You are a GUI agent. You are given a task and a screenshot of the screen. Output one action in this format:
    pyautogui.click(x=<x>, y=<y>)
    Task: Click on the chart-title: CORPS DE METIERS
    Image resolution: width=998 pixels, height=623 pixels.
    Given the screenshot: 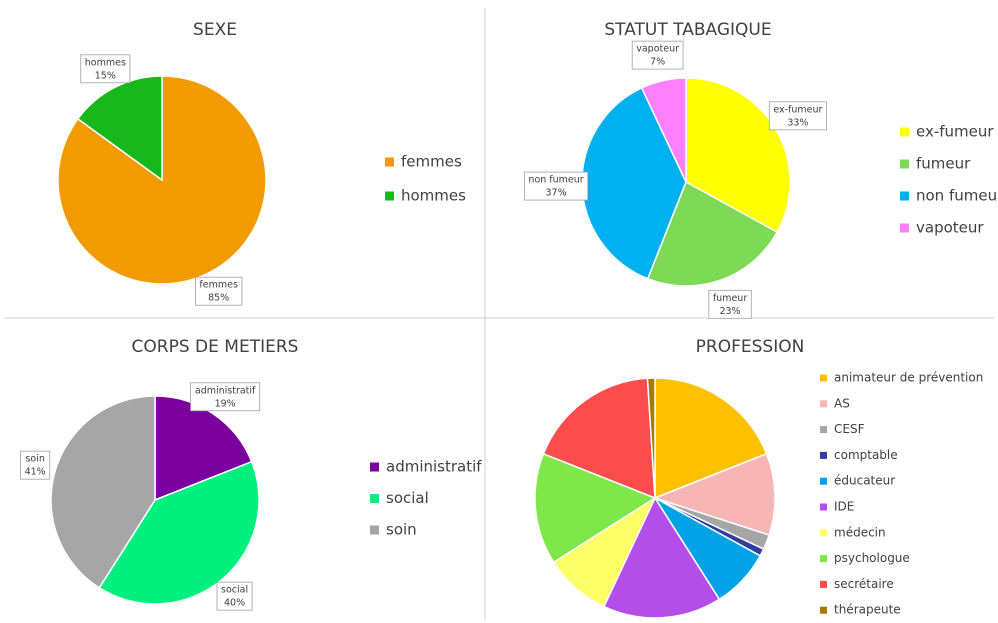 What is the action you would take?
    pyautogui.click(x=215, y=347)
    